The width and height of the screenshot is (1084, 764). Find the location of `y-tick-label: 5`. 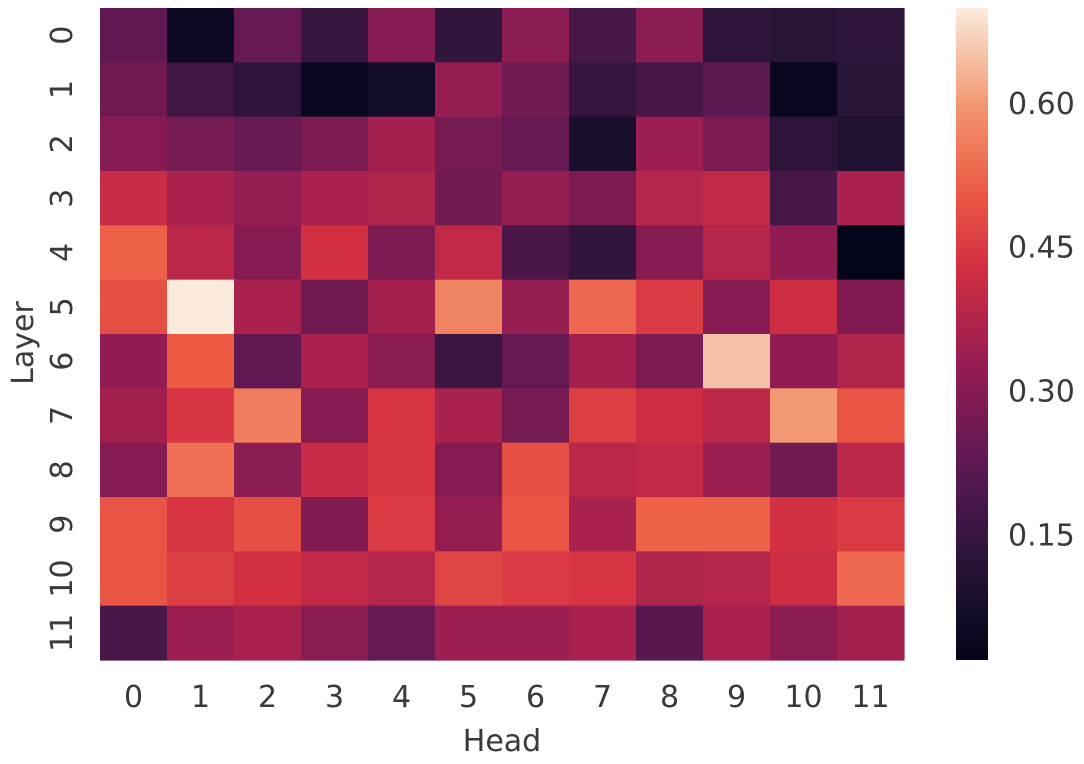

y-tick-label: 5 is located at coordinates (62, 306).